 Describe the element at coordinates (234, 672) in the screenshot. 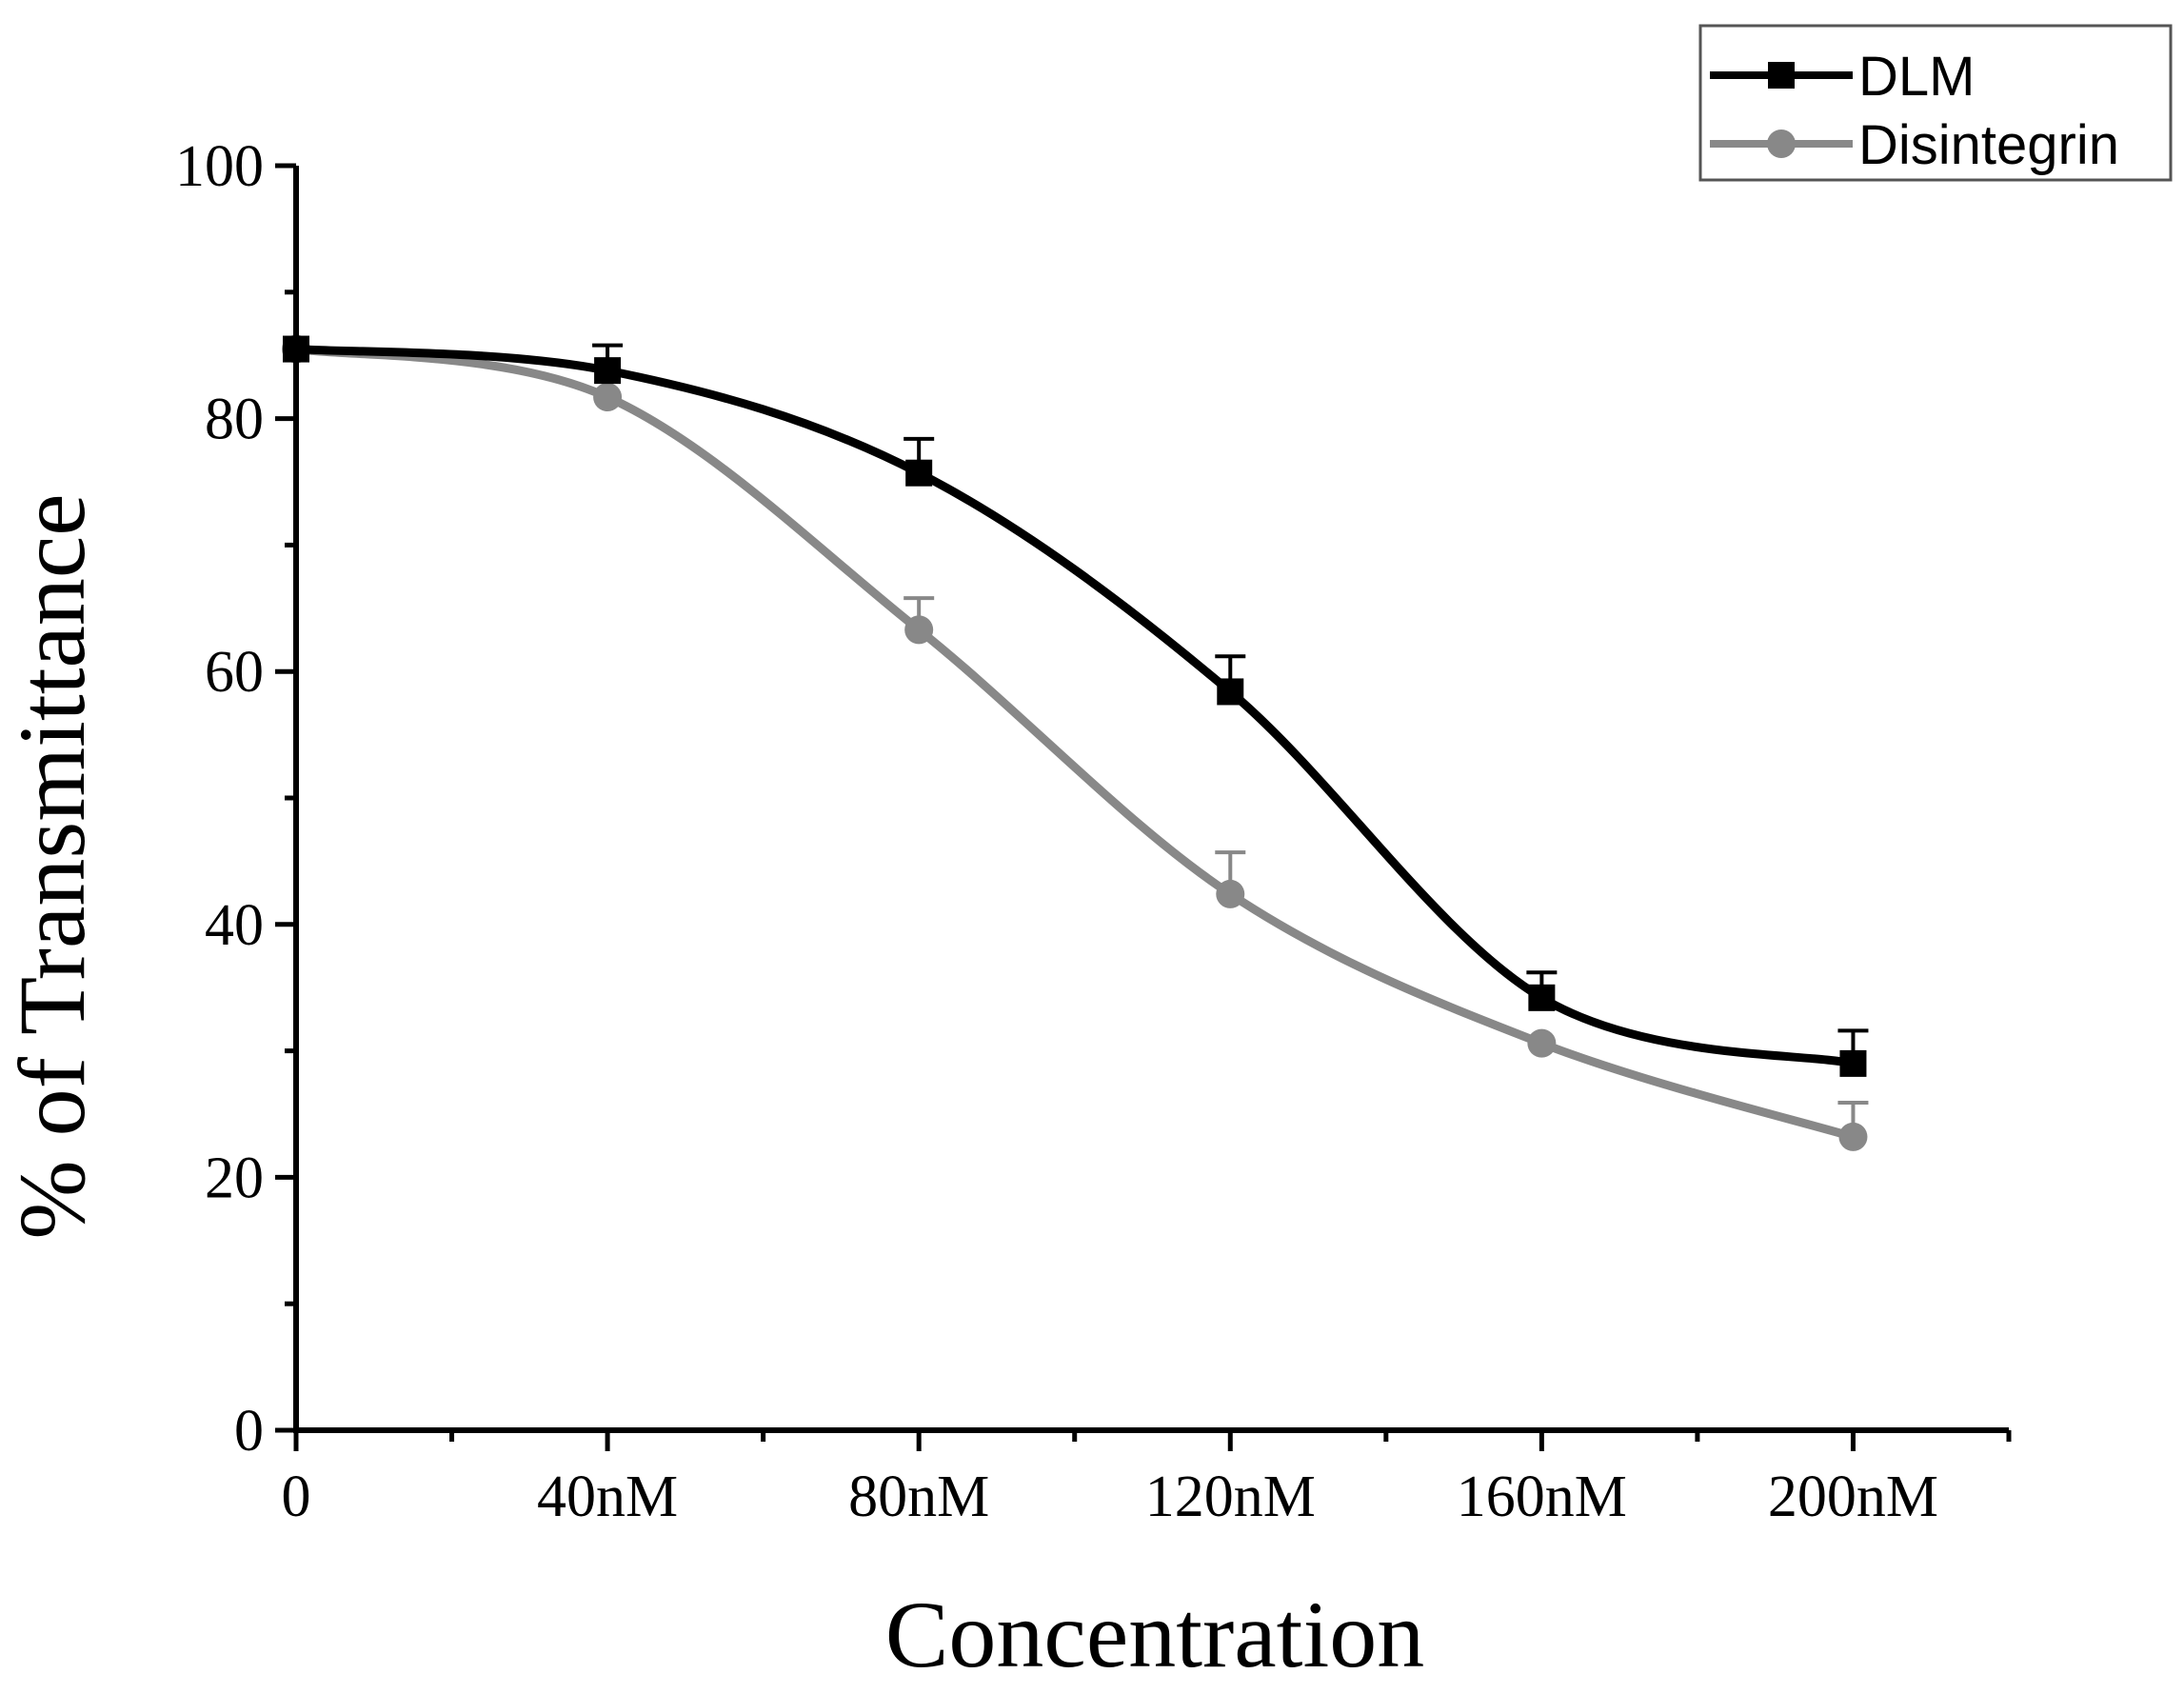

I see `y-tick-label: 60` at that location.